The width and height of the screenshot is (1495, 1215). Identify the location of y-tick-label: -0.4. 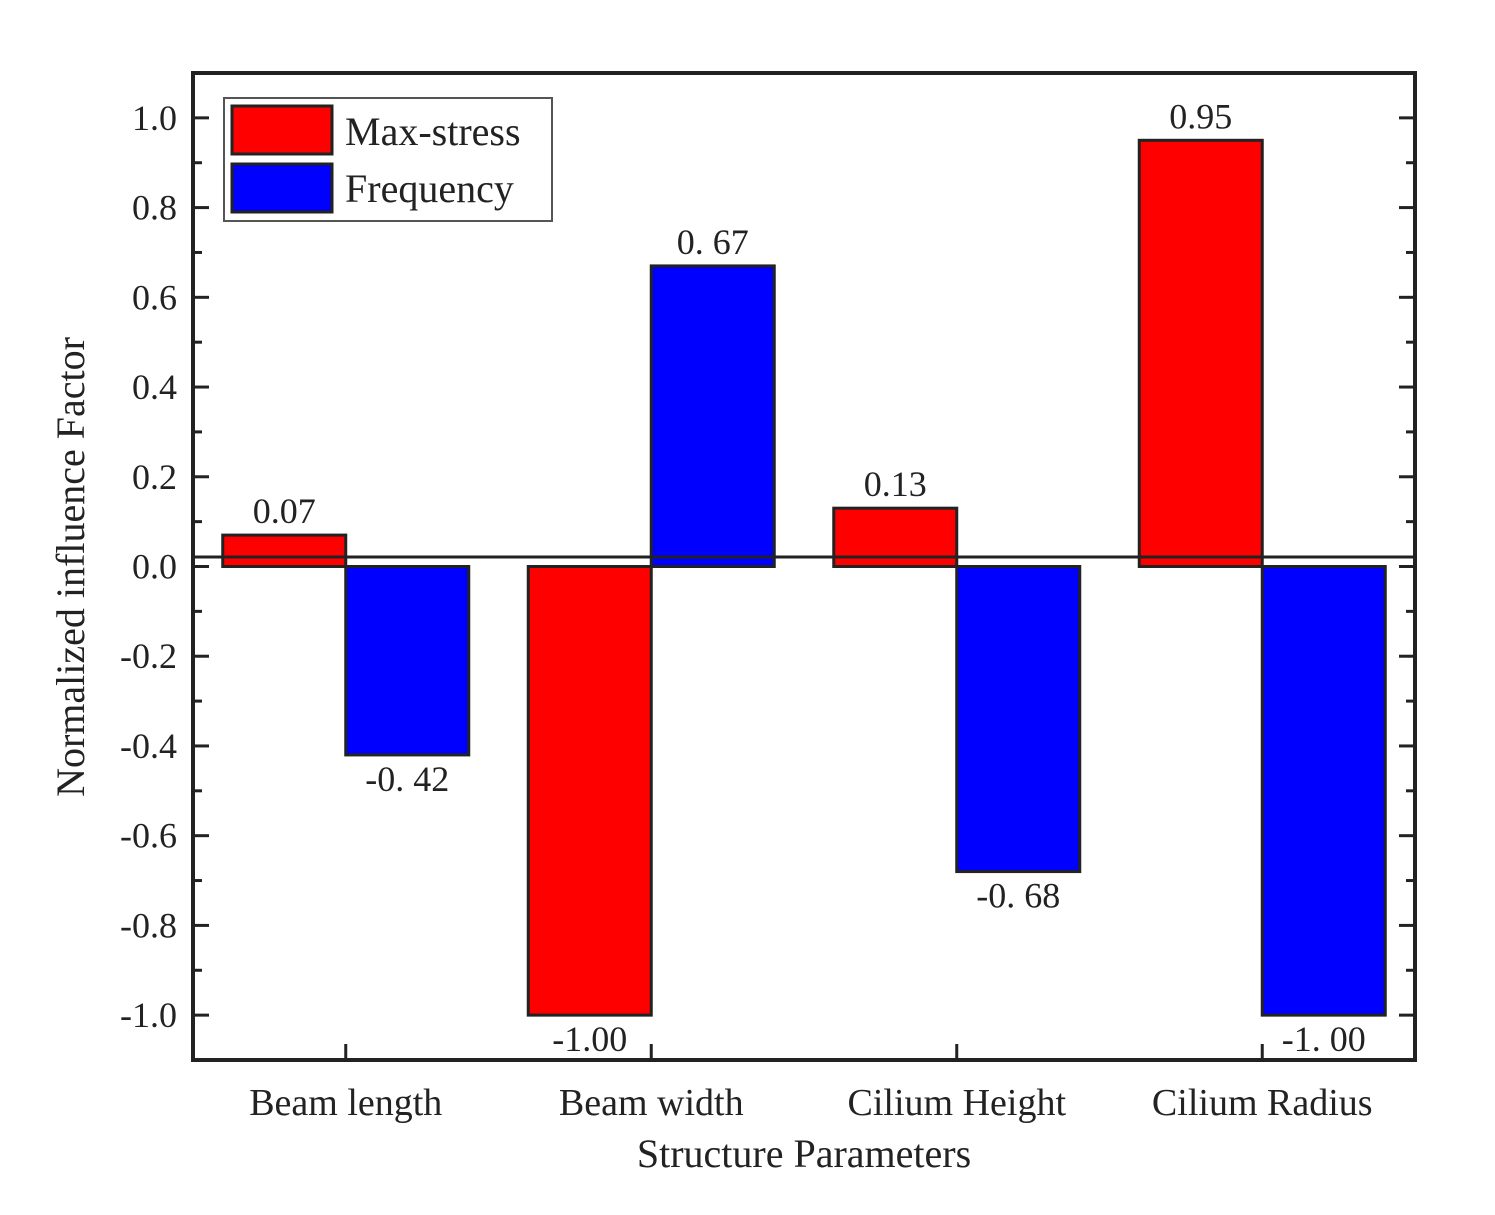
(148, 746).